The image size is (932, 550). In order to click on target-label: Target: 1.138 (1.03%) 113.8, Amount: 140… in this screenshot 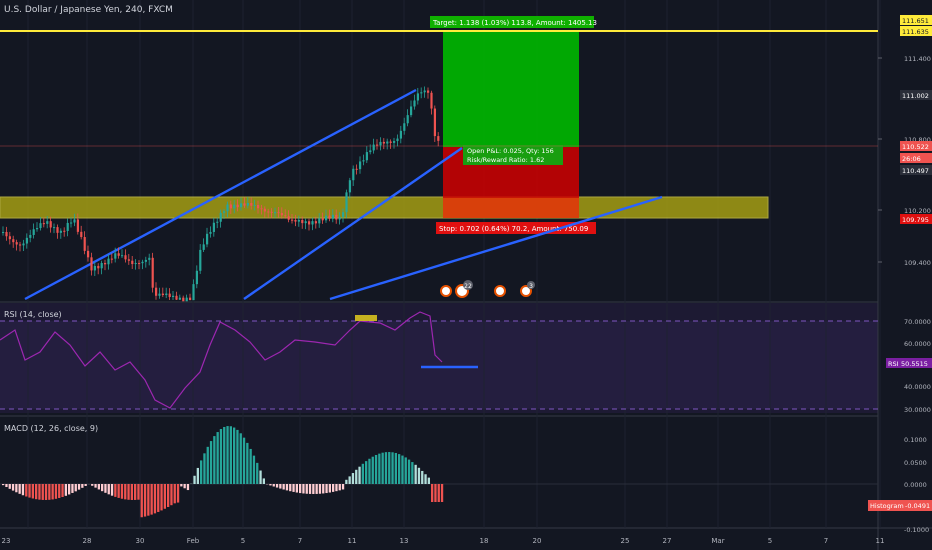, I will do `click(514, 23)`.